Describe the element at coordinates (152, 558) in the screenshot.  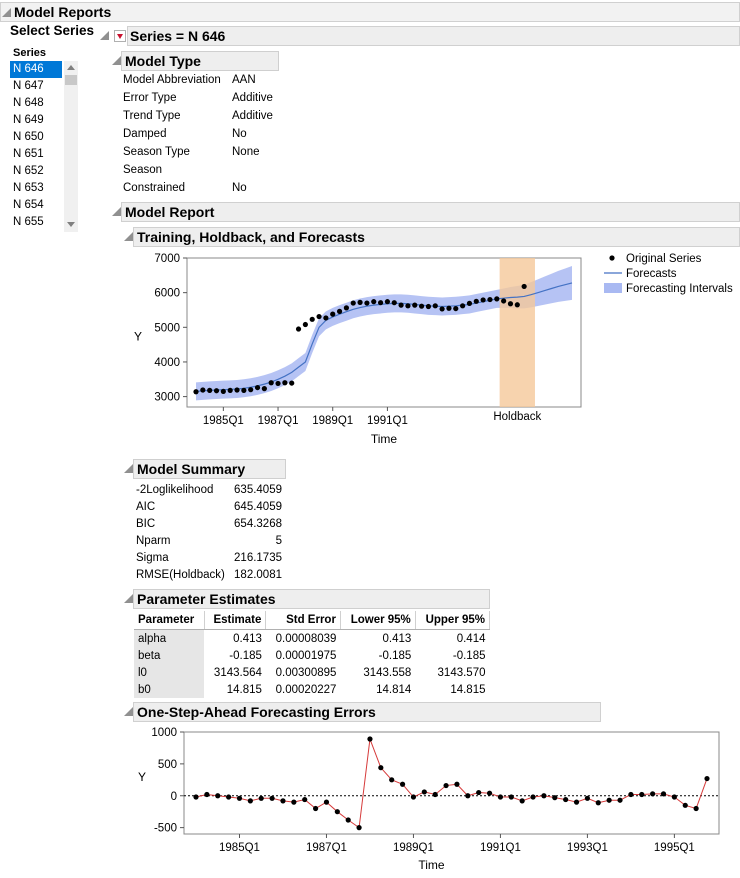
I see `row-label: Sigma` at that location.